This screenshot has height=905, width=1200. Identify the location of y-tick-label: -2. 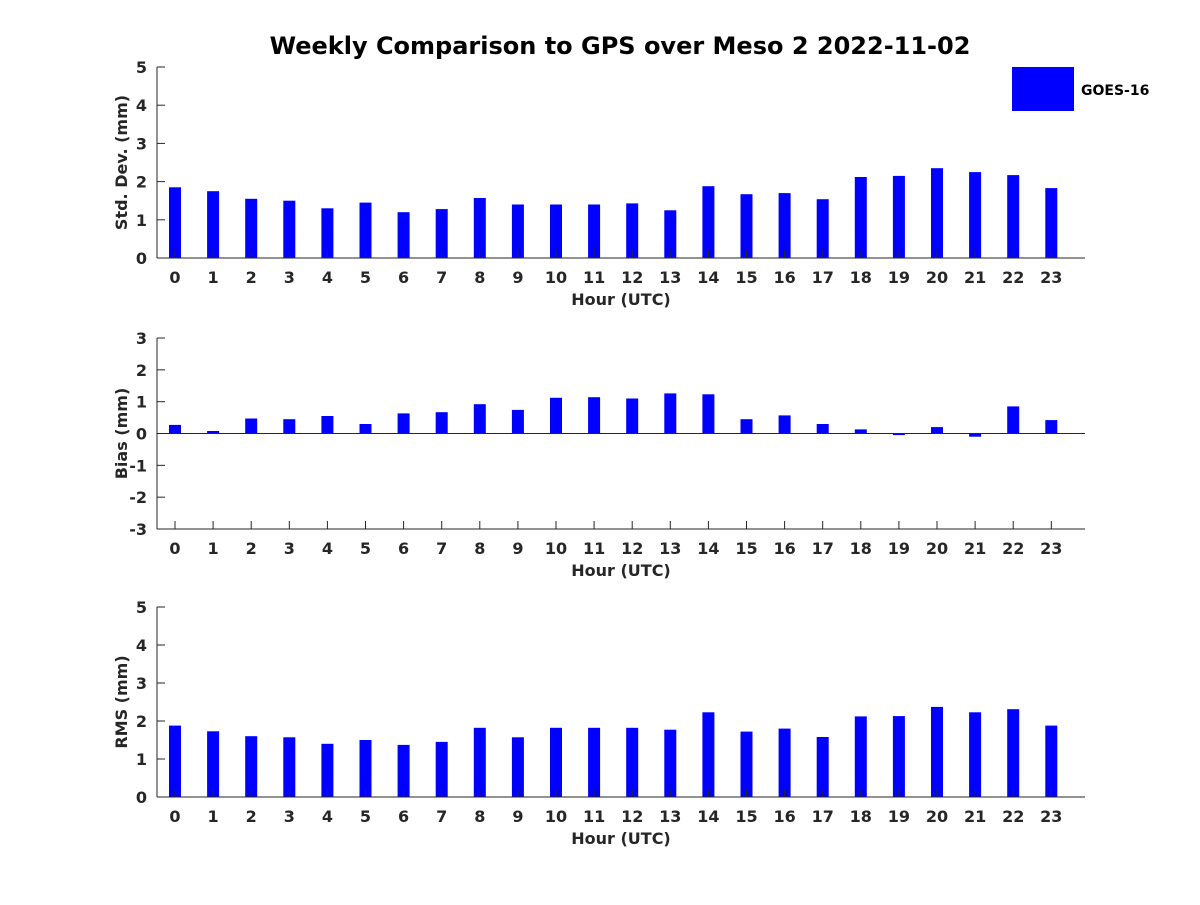
(138, 497).